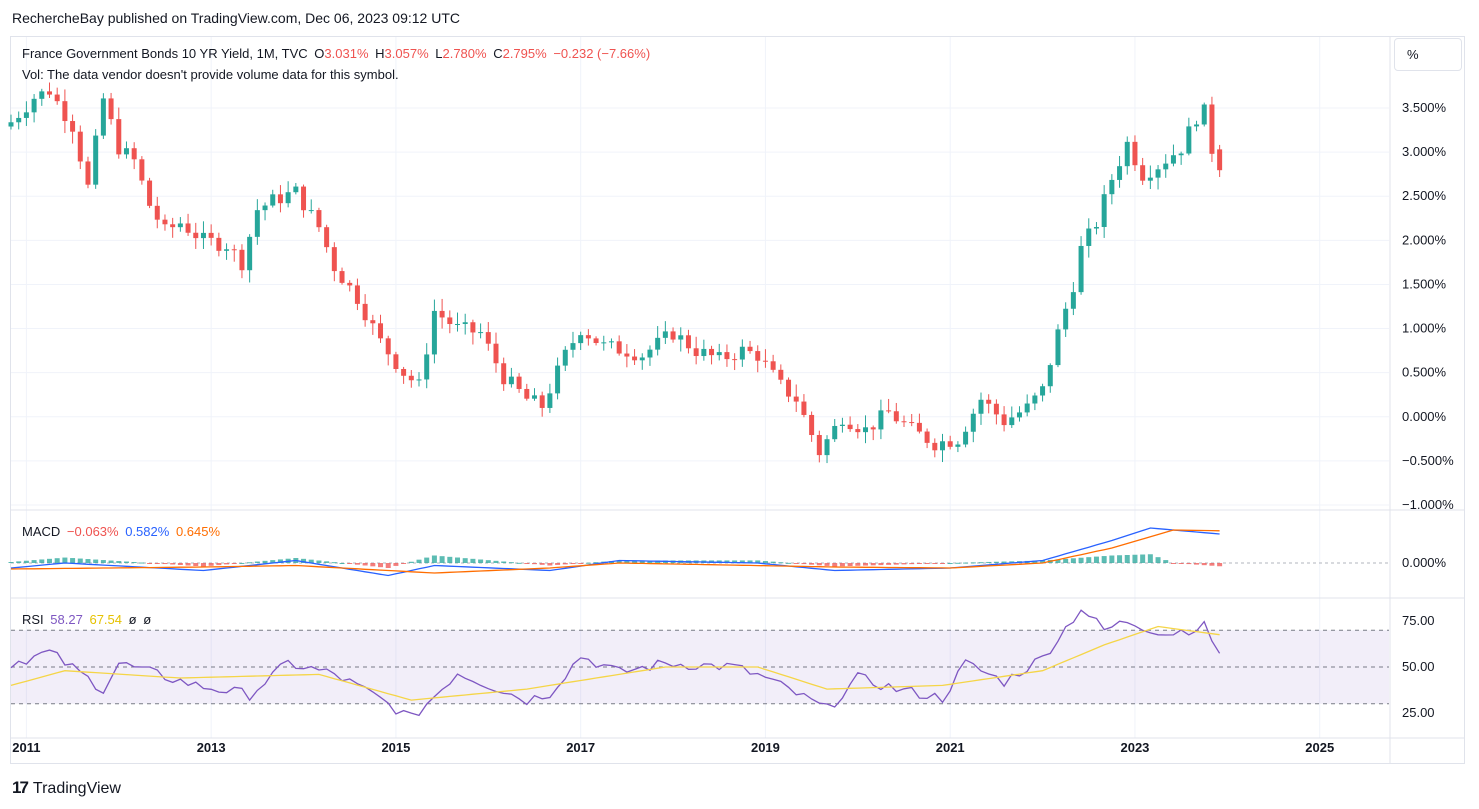  What do you see at coordinates (1418, 620) in the screenshot?
I see `rsi-axis-label: 75.00` at bounding box center [1418, 620].